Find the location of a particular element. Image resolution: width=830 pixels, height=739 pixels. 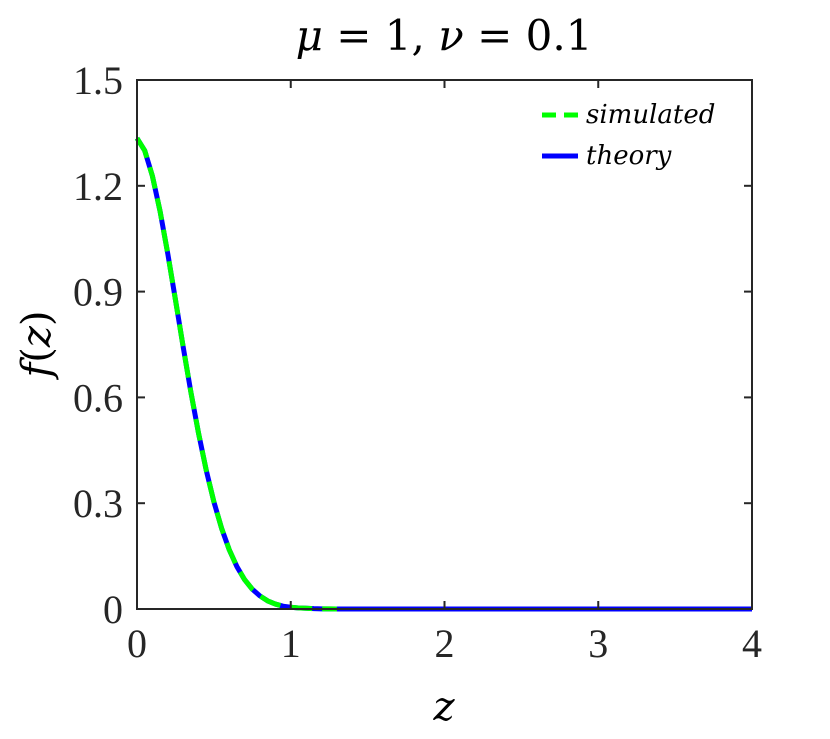

title-nu: ν is located at coordinates (451, 35).